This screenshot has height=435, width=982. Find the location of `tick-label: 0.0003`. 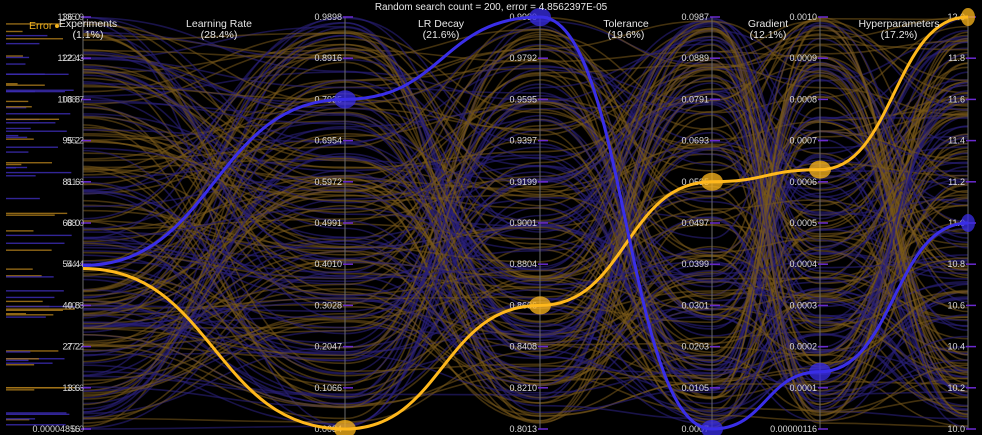

tick-label: 0.0003 is located at coordinates (803, 305).